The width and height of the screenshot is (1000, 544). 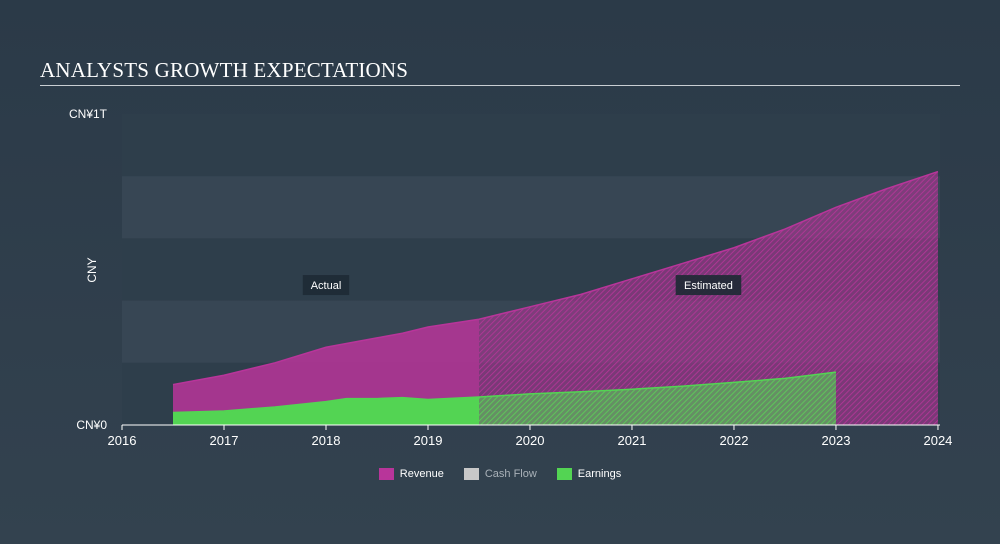 What do you see at coordinates (224, 440) in the screenshot?
I see `x-tick-label: 2017` at bounding box center [224, 440].